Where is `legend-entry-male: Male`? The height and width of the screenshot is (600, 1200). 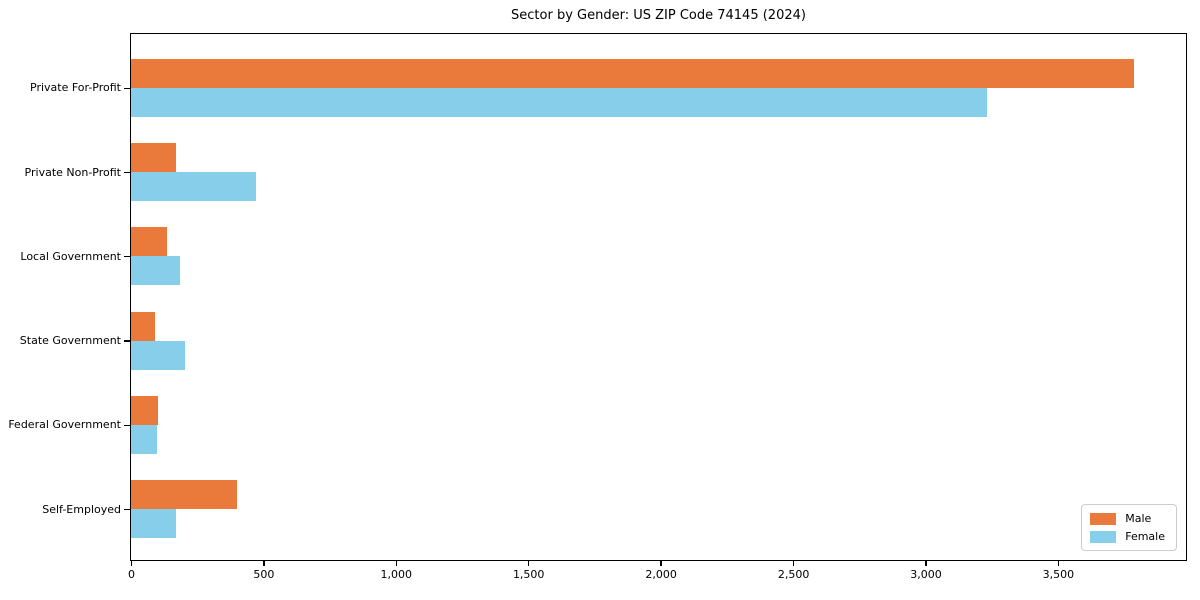
legend-entry-male: Male is located at coordinates (1127, 518).